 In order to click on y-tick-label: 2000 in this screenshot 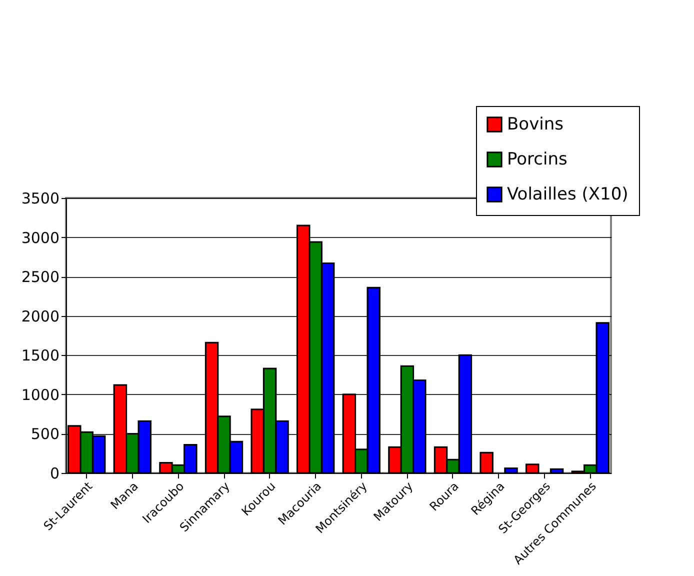, I will do `click(40, 316)`.